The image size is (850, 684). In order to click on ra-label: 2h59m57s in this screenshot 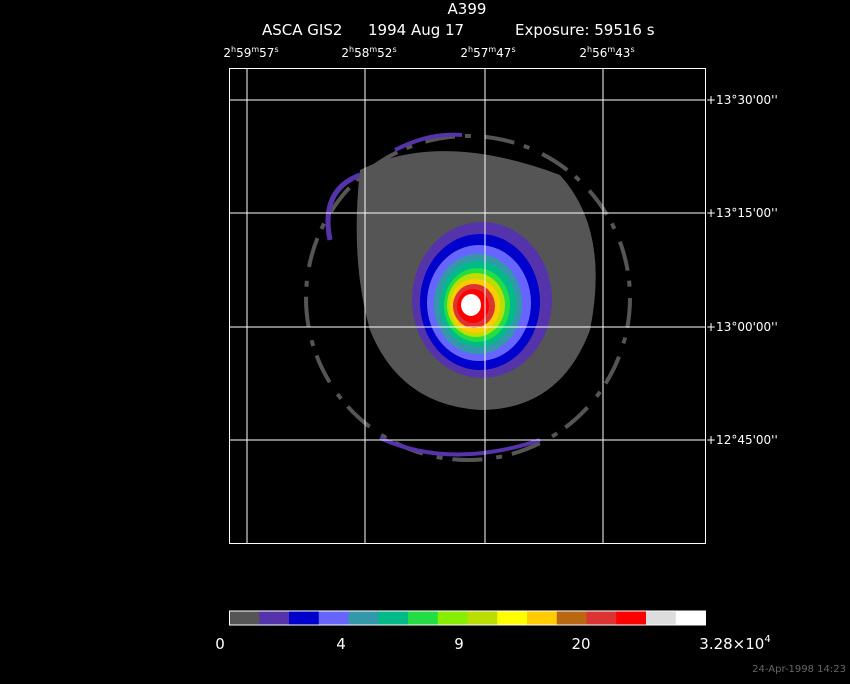, I will do `click(250, 52)`.